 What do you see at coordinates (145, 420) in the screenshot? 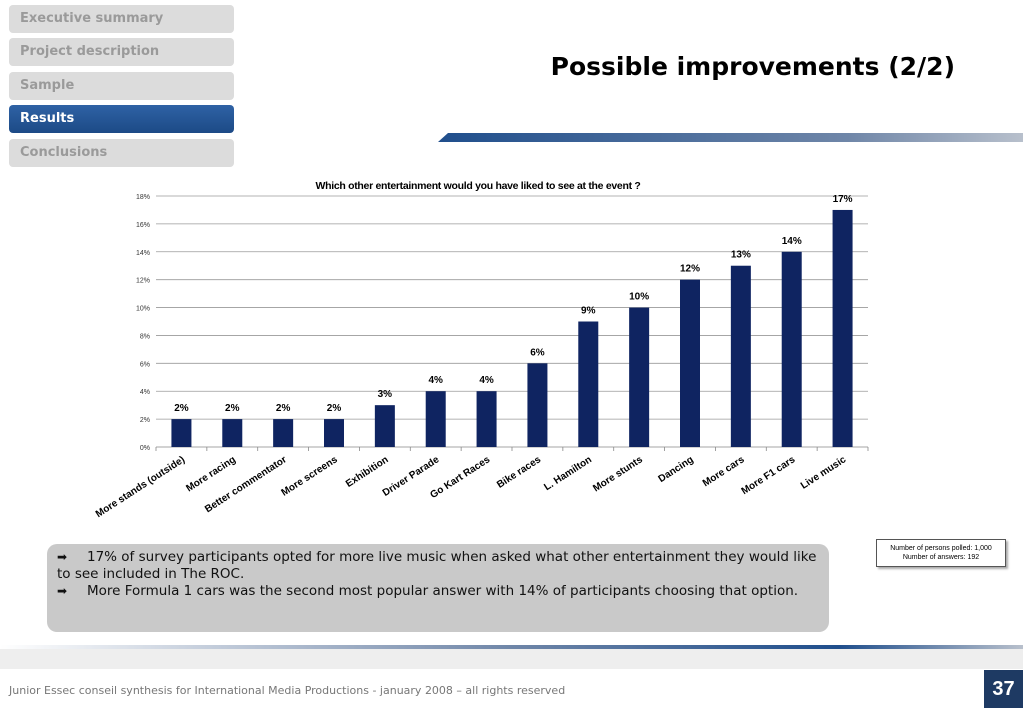
I see `y-tick-label: 2%` at bounding box center [145, 420].